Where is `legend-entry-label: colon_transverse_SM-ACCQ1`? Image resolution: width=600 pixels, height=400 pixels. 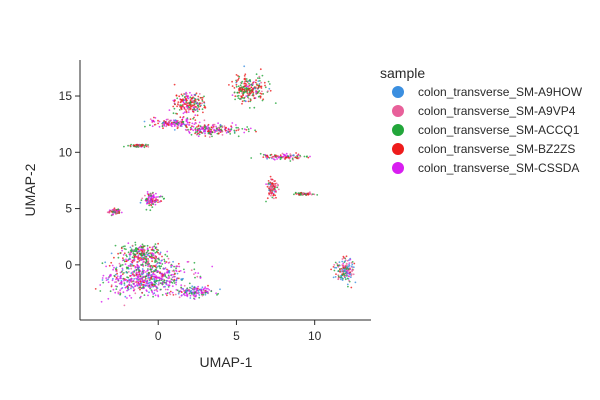
legend-entry-label: colon_transverse_SM-ACCQ1 is located at coordinates (499, 130).